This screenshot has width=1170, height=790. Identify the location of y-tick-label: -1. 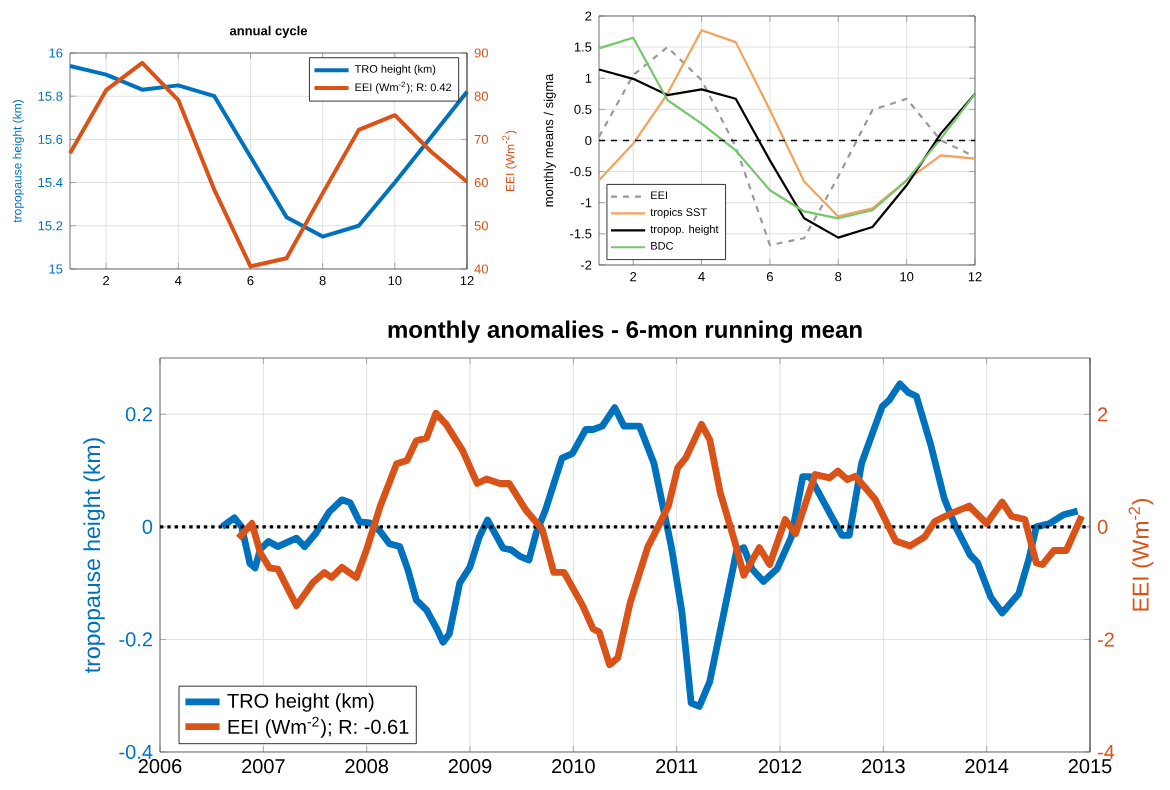
(586, 203).